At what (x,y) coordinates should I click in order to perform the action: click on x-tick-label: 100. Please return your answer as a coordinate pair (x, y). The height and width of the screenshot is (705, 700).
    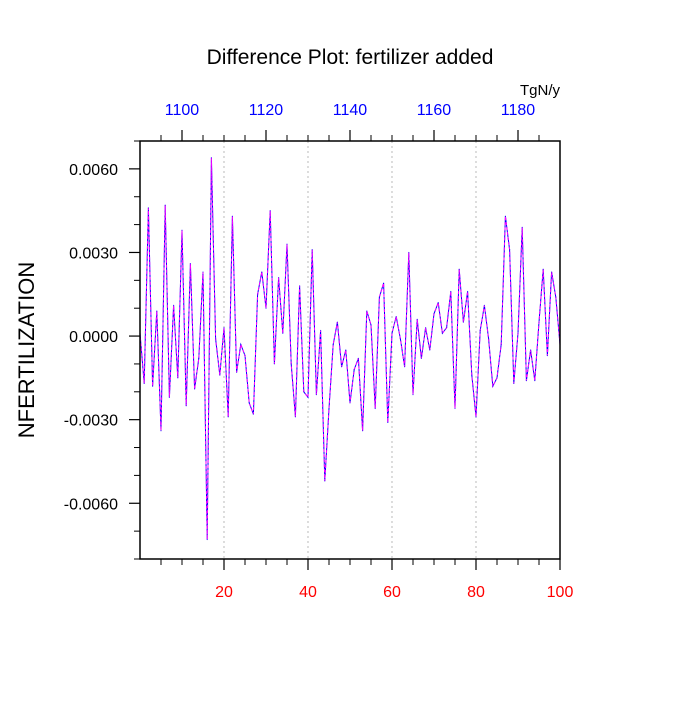
    Looking at the image, I should click on (560, 592).